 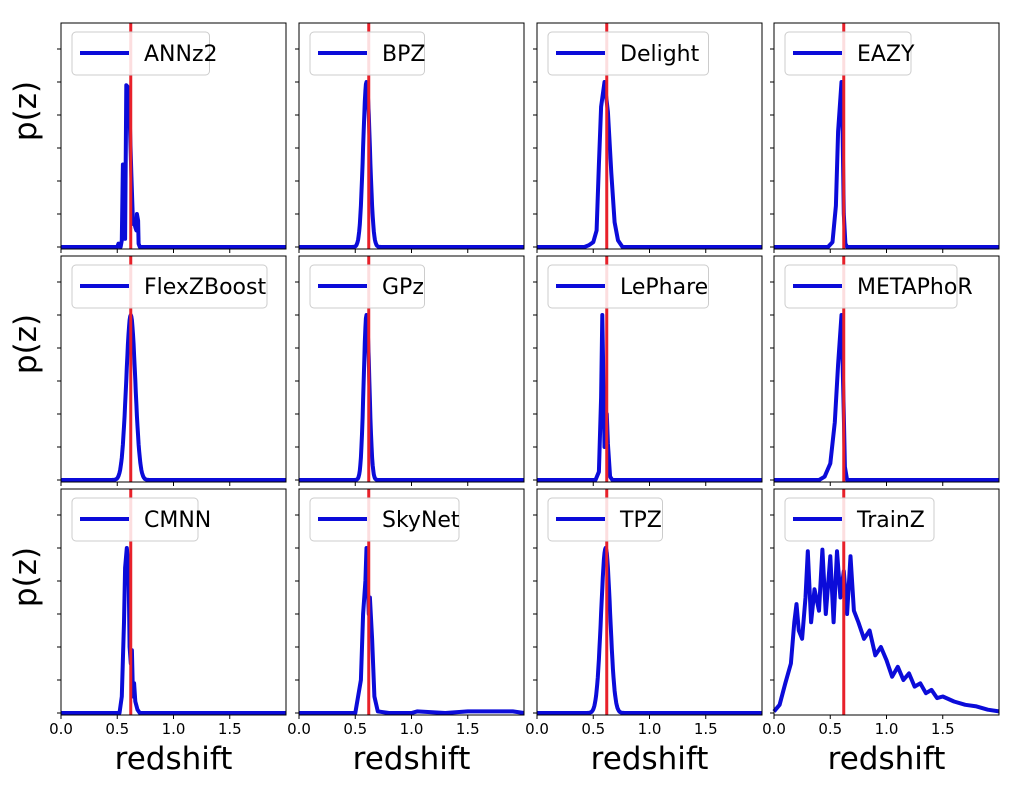 I want to click on legend: TrainZ, so click(x=859, y=519).